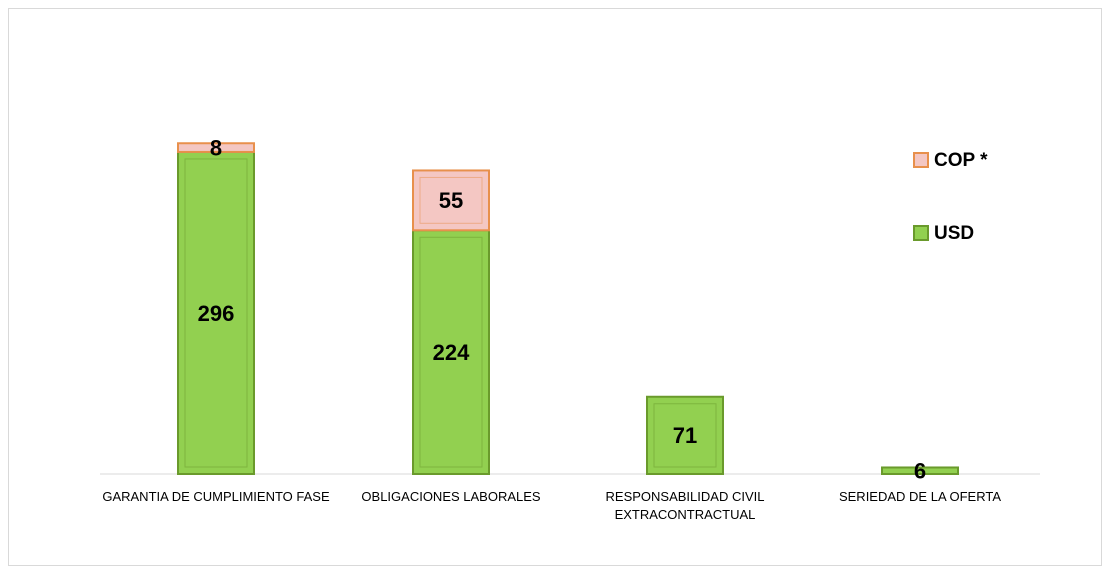  I want to click on data-label: 55, so click(451, 200).